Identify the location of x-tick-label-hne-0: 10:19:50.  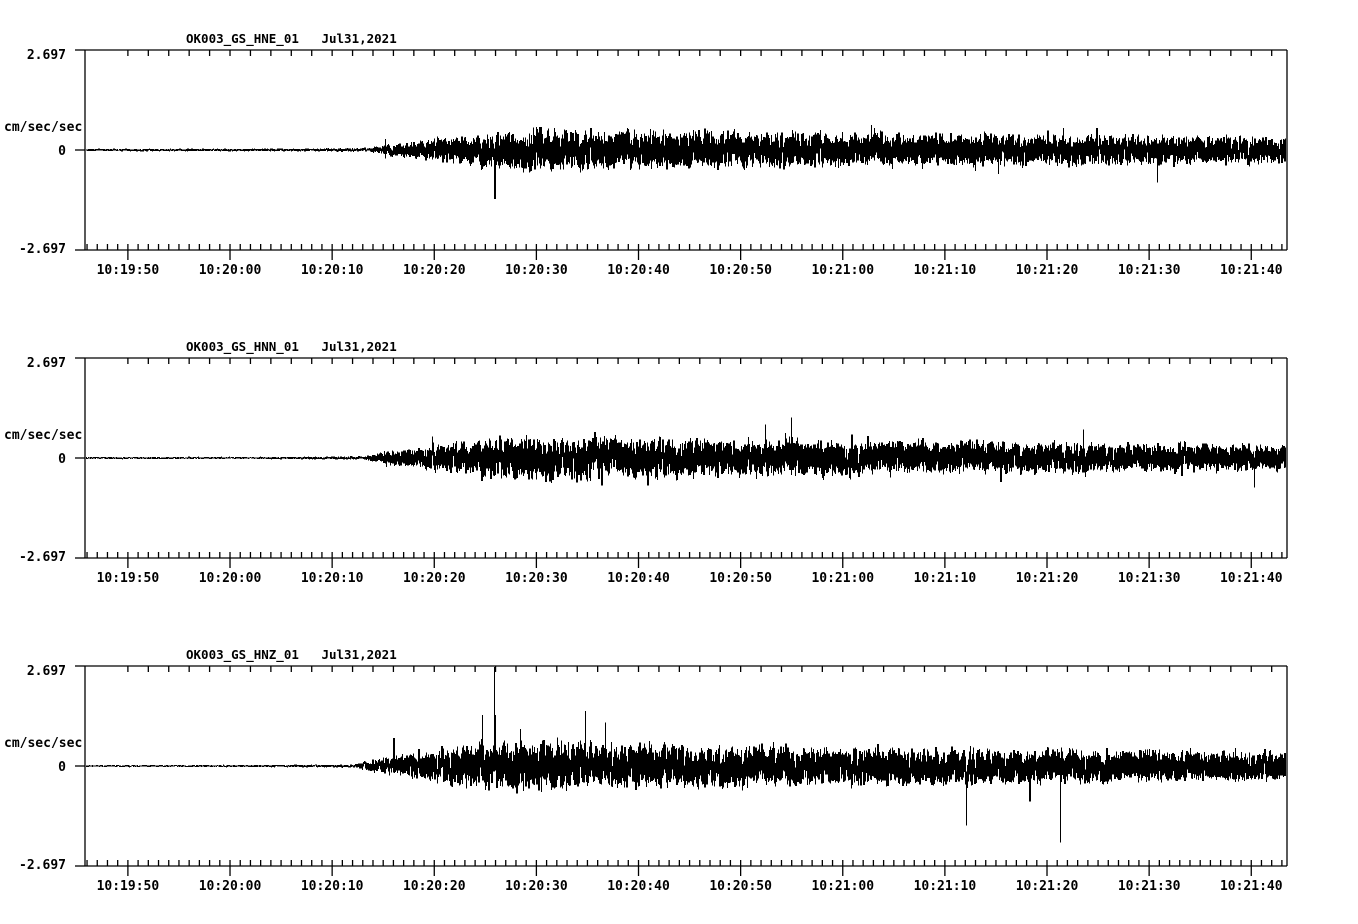
(128, 270).